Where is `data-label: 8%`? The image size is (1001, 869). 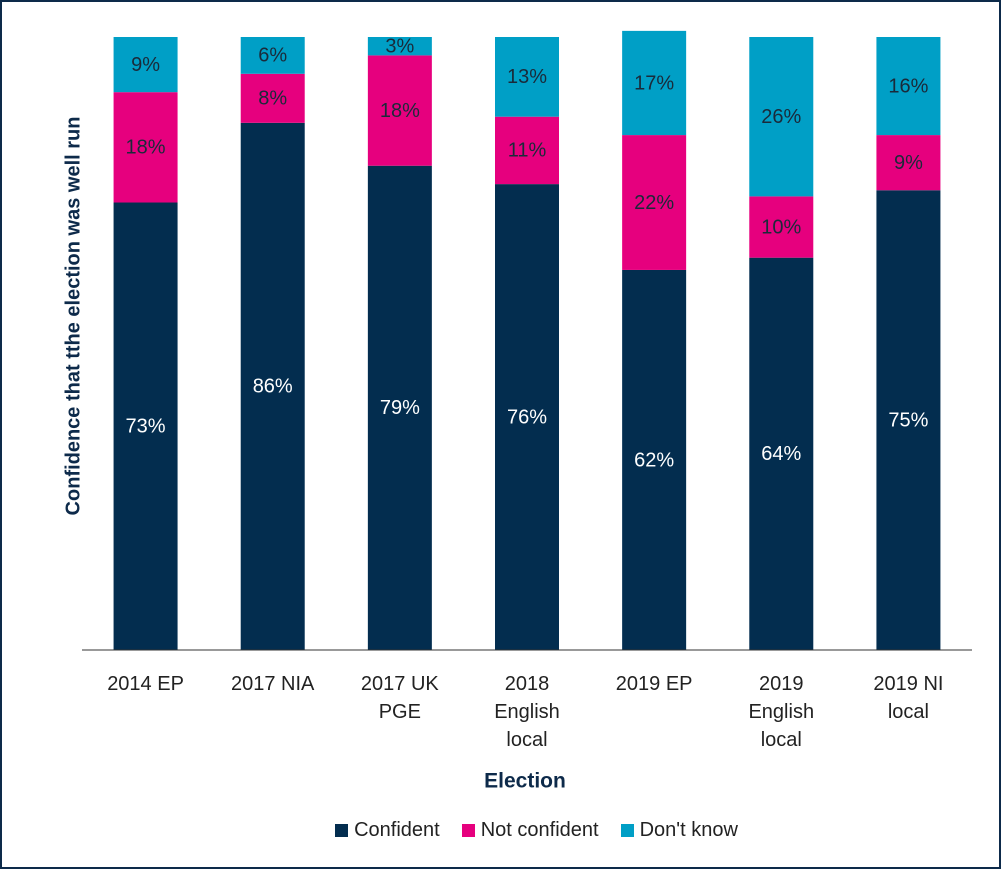
data-label: 8% is located at coordinates (272, 99).